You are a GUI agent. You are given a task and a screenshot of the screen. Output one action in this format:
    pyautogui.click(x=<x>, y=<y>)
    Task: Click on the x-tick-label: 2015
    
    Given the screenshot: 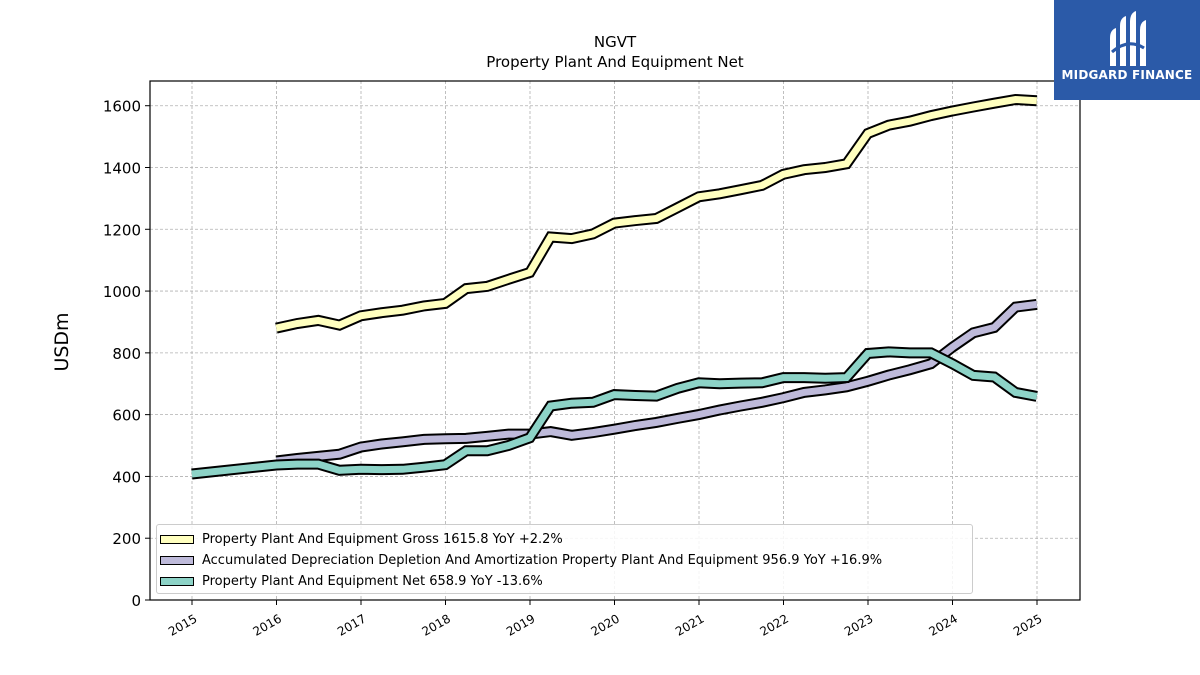 What is the action you would take?
    pyautogui.click(x=182, y=624)
    